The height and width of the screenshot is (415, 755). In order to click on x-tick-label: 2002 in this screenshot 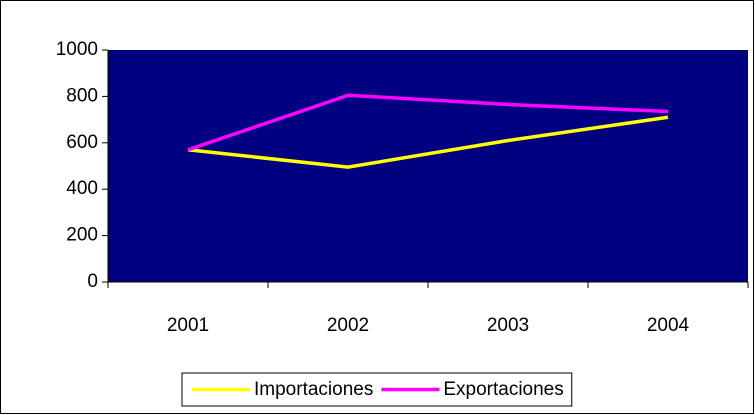, I will do `click(348, 325)`.